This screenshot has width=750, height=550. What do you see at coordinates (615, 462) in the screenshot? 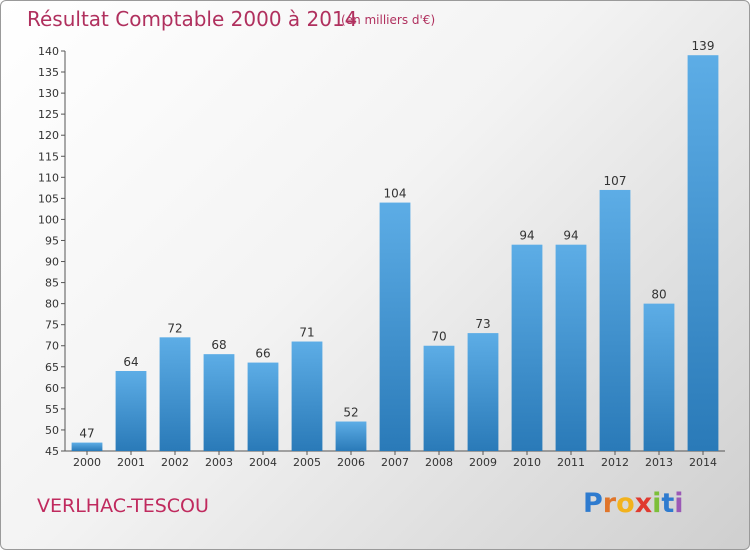
I see `x-tick-label: 2012` at bounding box center [615, 462].